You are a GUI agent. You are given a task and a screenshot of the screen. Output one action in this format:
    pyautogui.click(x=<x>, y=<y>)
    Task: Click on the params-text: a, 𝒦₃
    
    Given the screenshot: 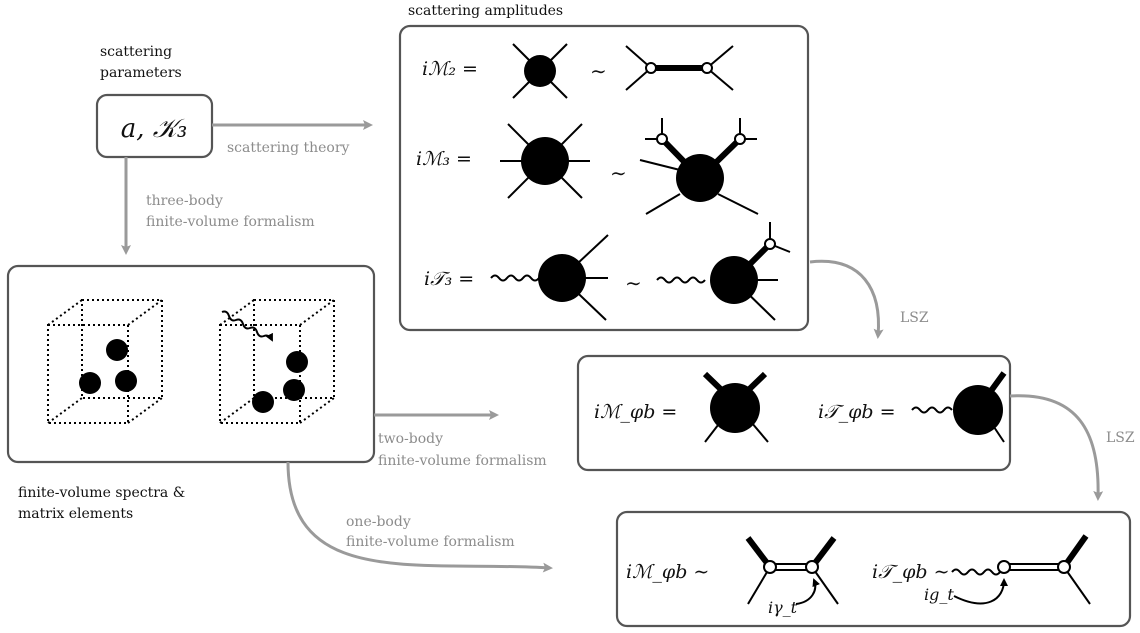 What is the action you would take?
    pyautogui.click(x=154, y=129)
    